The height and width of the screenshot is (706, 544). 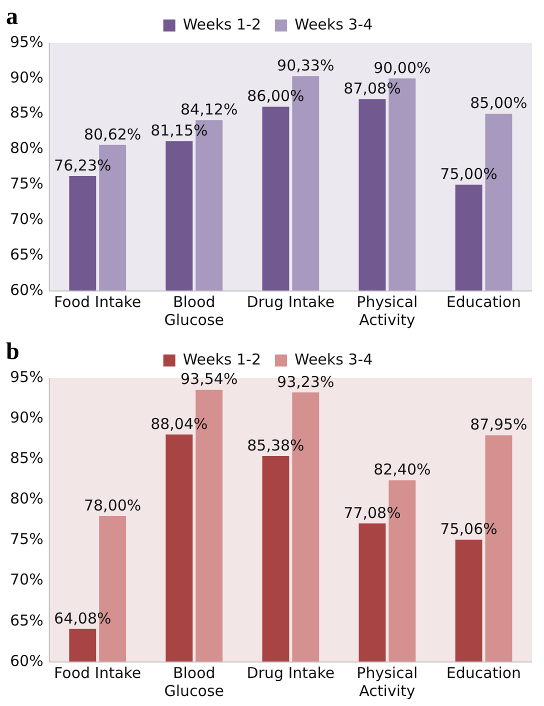 I want to click on data-label: 75,06%, so click(x=469, y=529).